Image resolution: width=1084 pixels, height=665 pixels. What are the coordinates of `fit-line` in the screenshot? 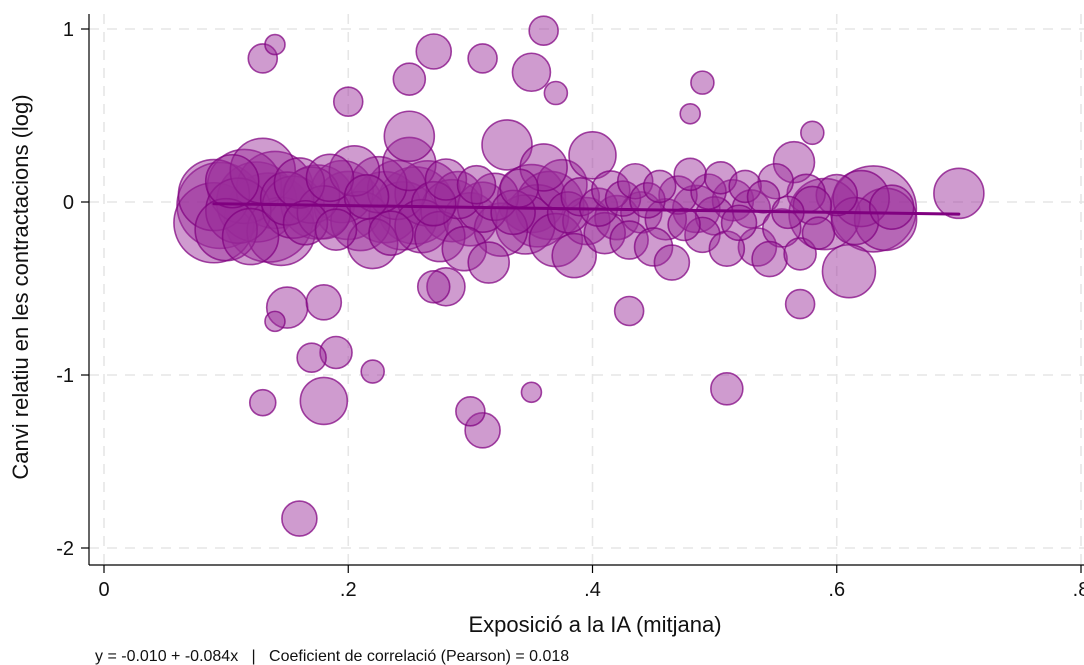 It's located at (586, 209).